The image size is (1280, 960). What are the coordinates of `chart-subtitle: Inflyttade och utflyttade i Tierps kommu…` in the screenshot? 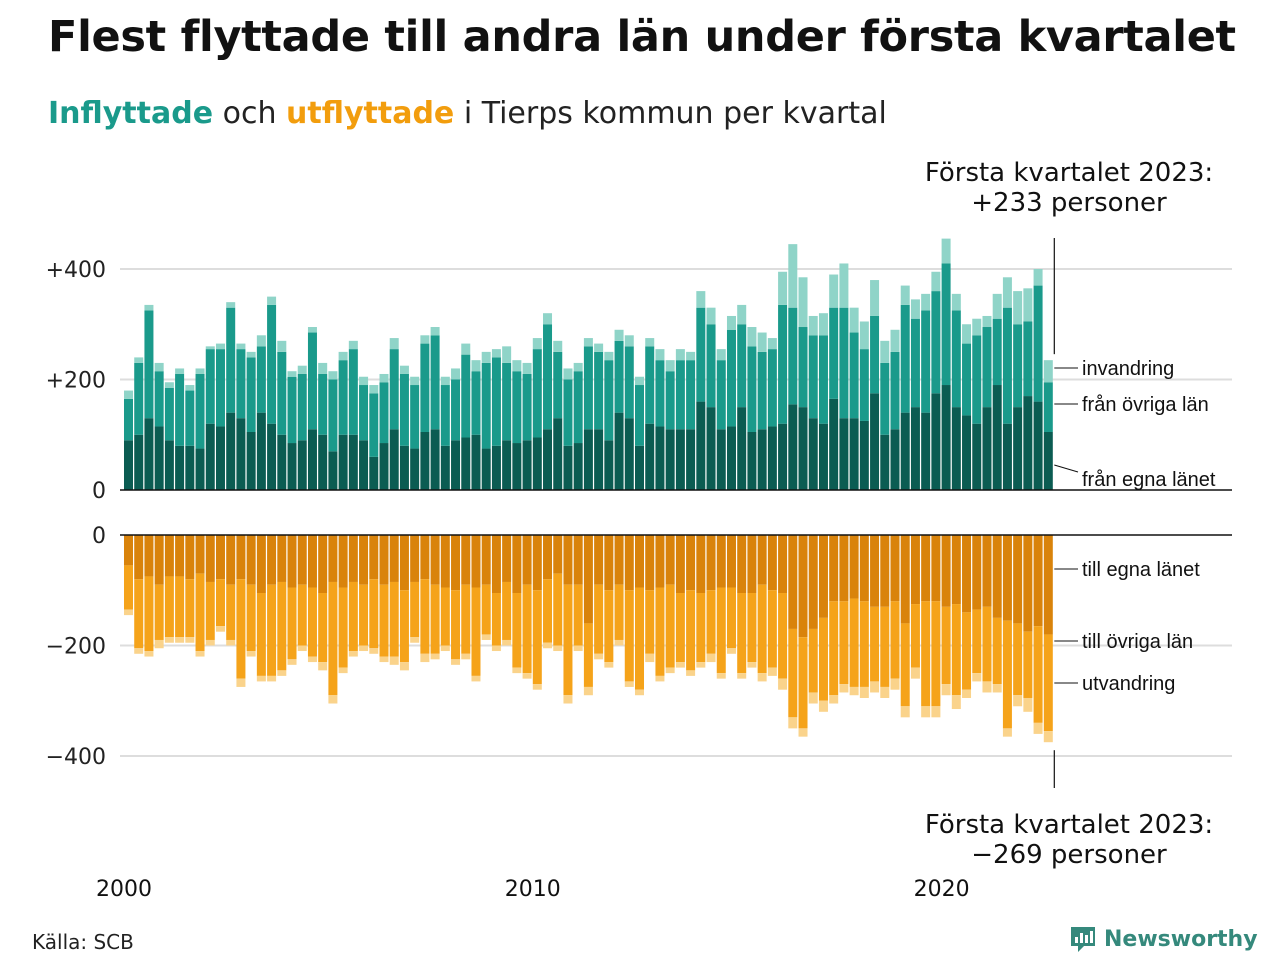 It's located at (467, 113).